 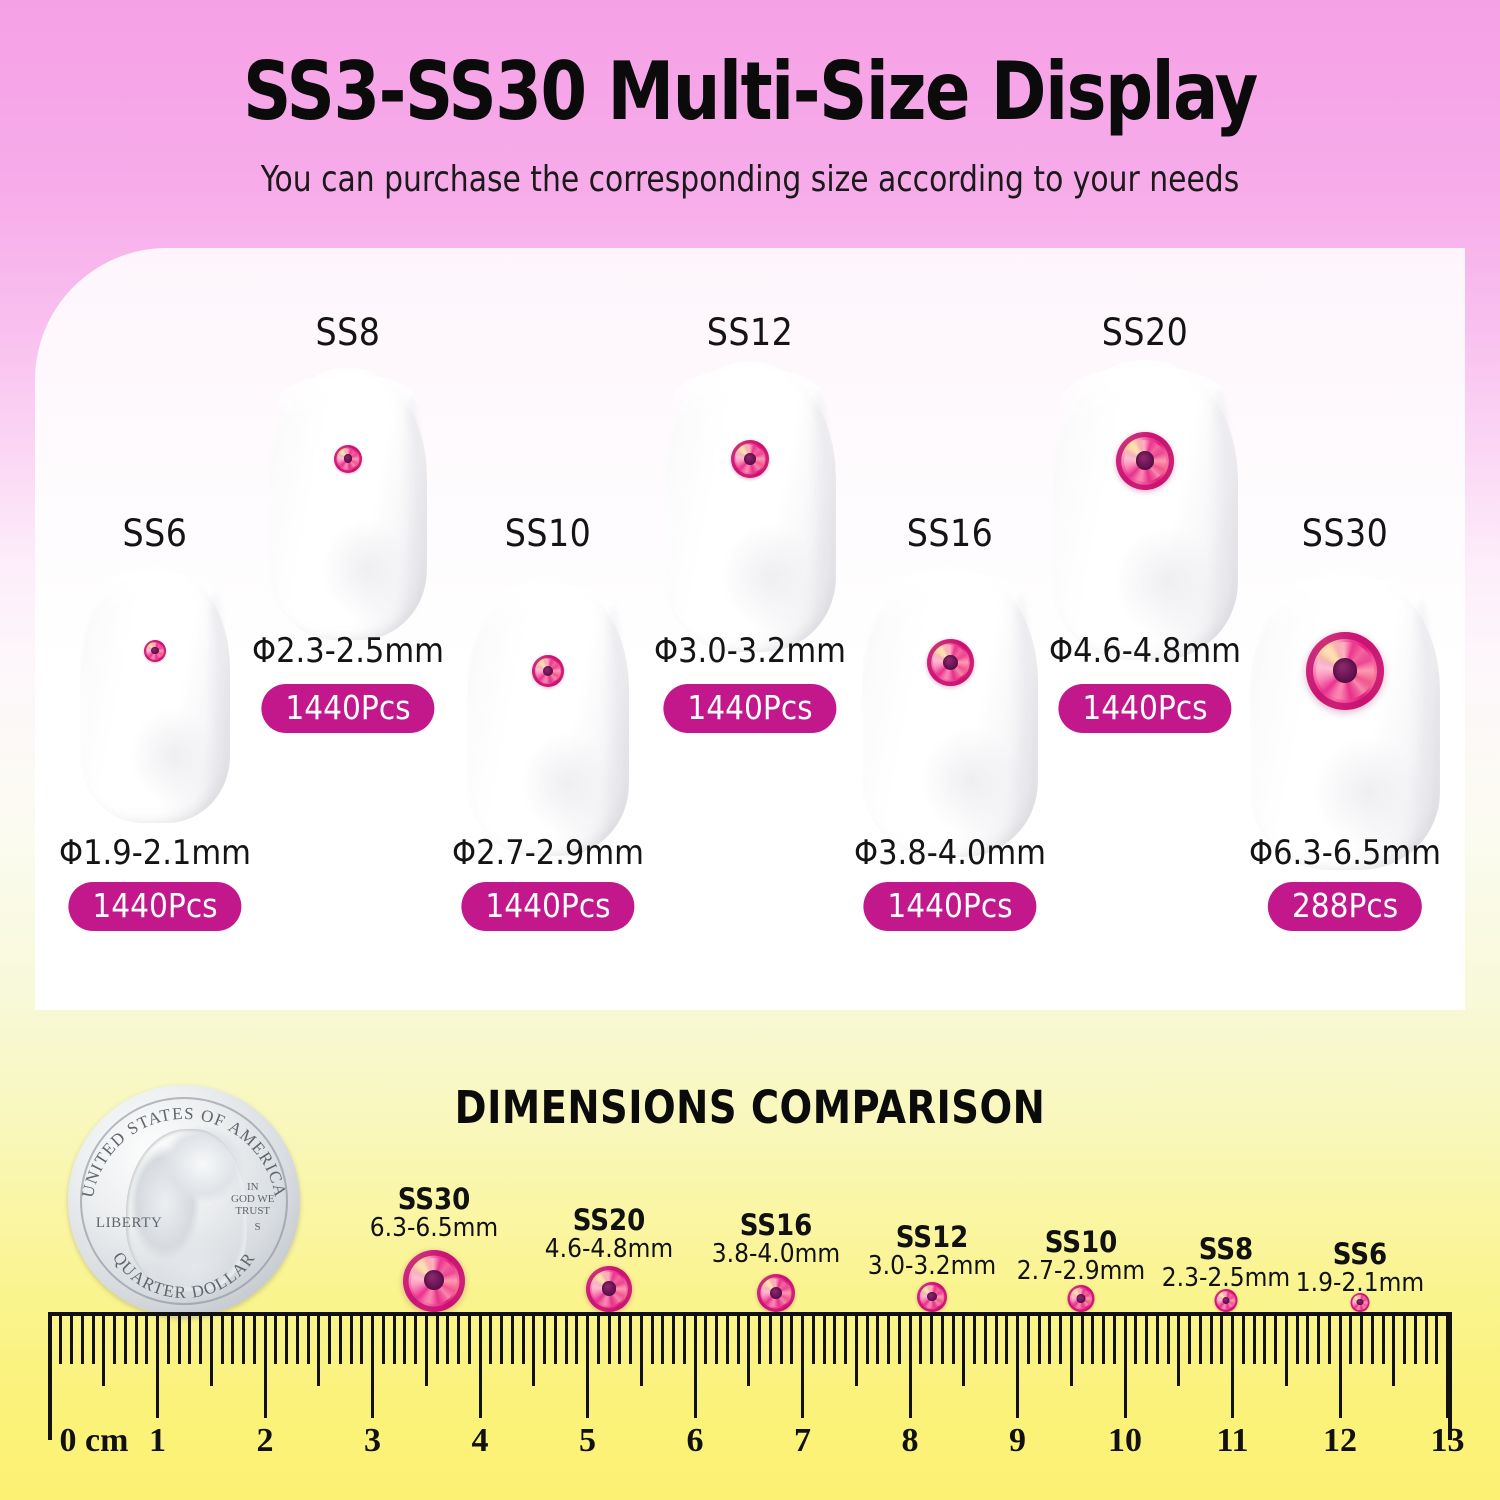 What do you see at coordinates (1447, 1440) in the screenshot?
I see `ruler-label-13: 13` at bounding box center [1447, 1440].